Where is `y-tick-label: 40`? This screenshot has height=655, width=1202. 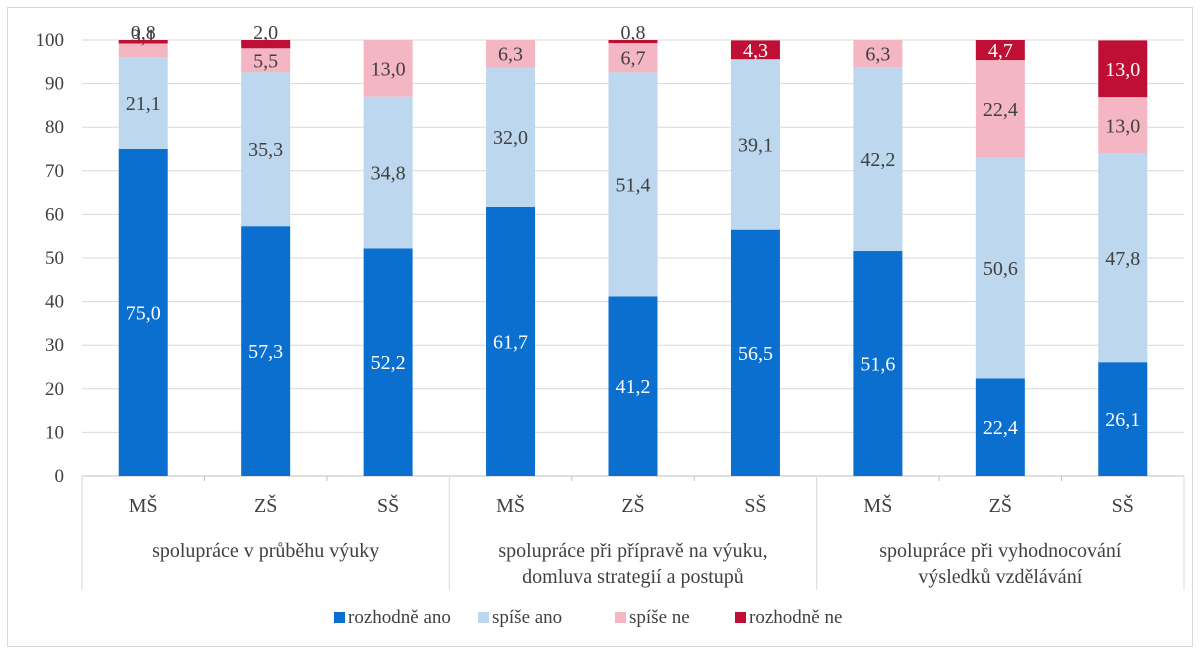 y-tick-label: 40 is located at coordinates (54, 302).